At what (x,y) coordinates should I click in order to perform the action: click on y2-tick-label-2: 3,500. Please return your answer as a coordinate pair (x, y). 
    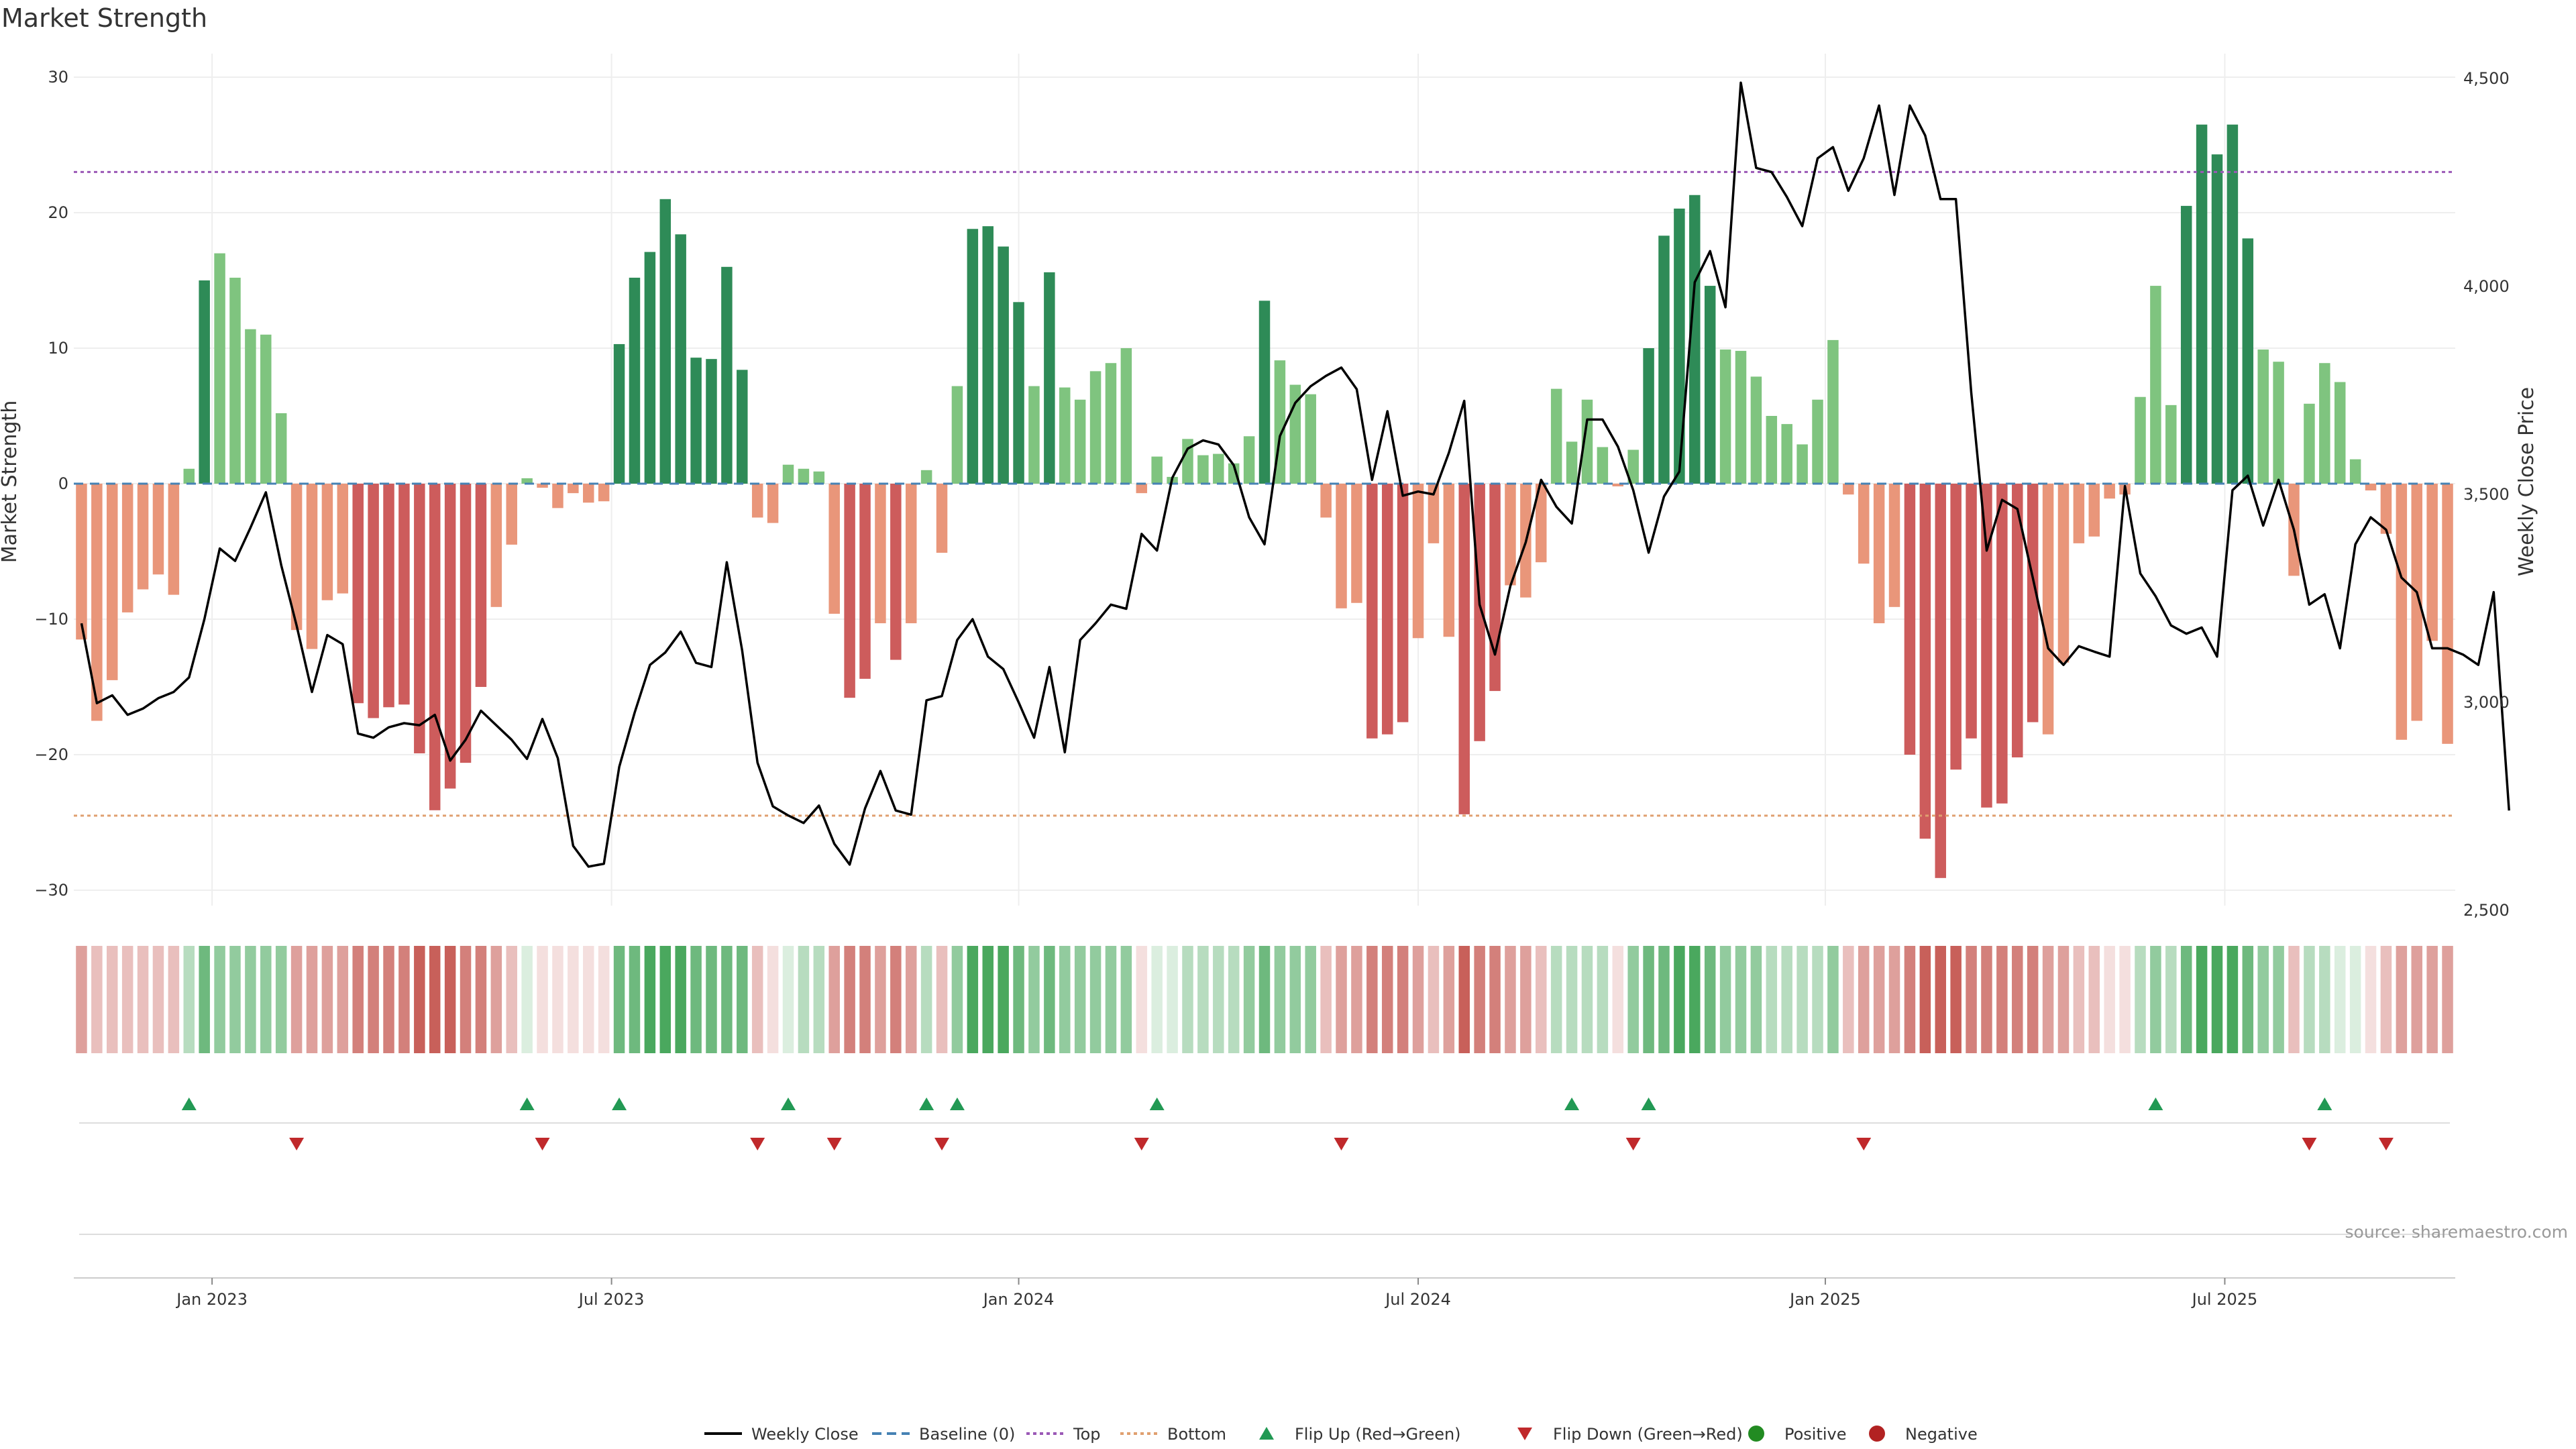
    Looking at the image, I should click on (2486, 494).